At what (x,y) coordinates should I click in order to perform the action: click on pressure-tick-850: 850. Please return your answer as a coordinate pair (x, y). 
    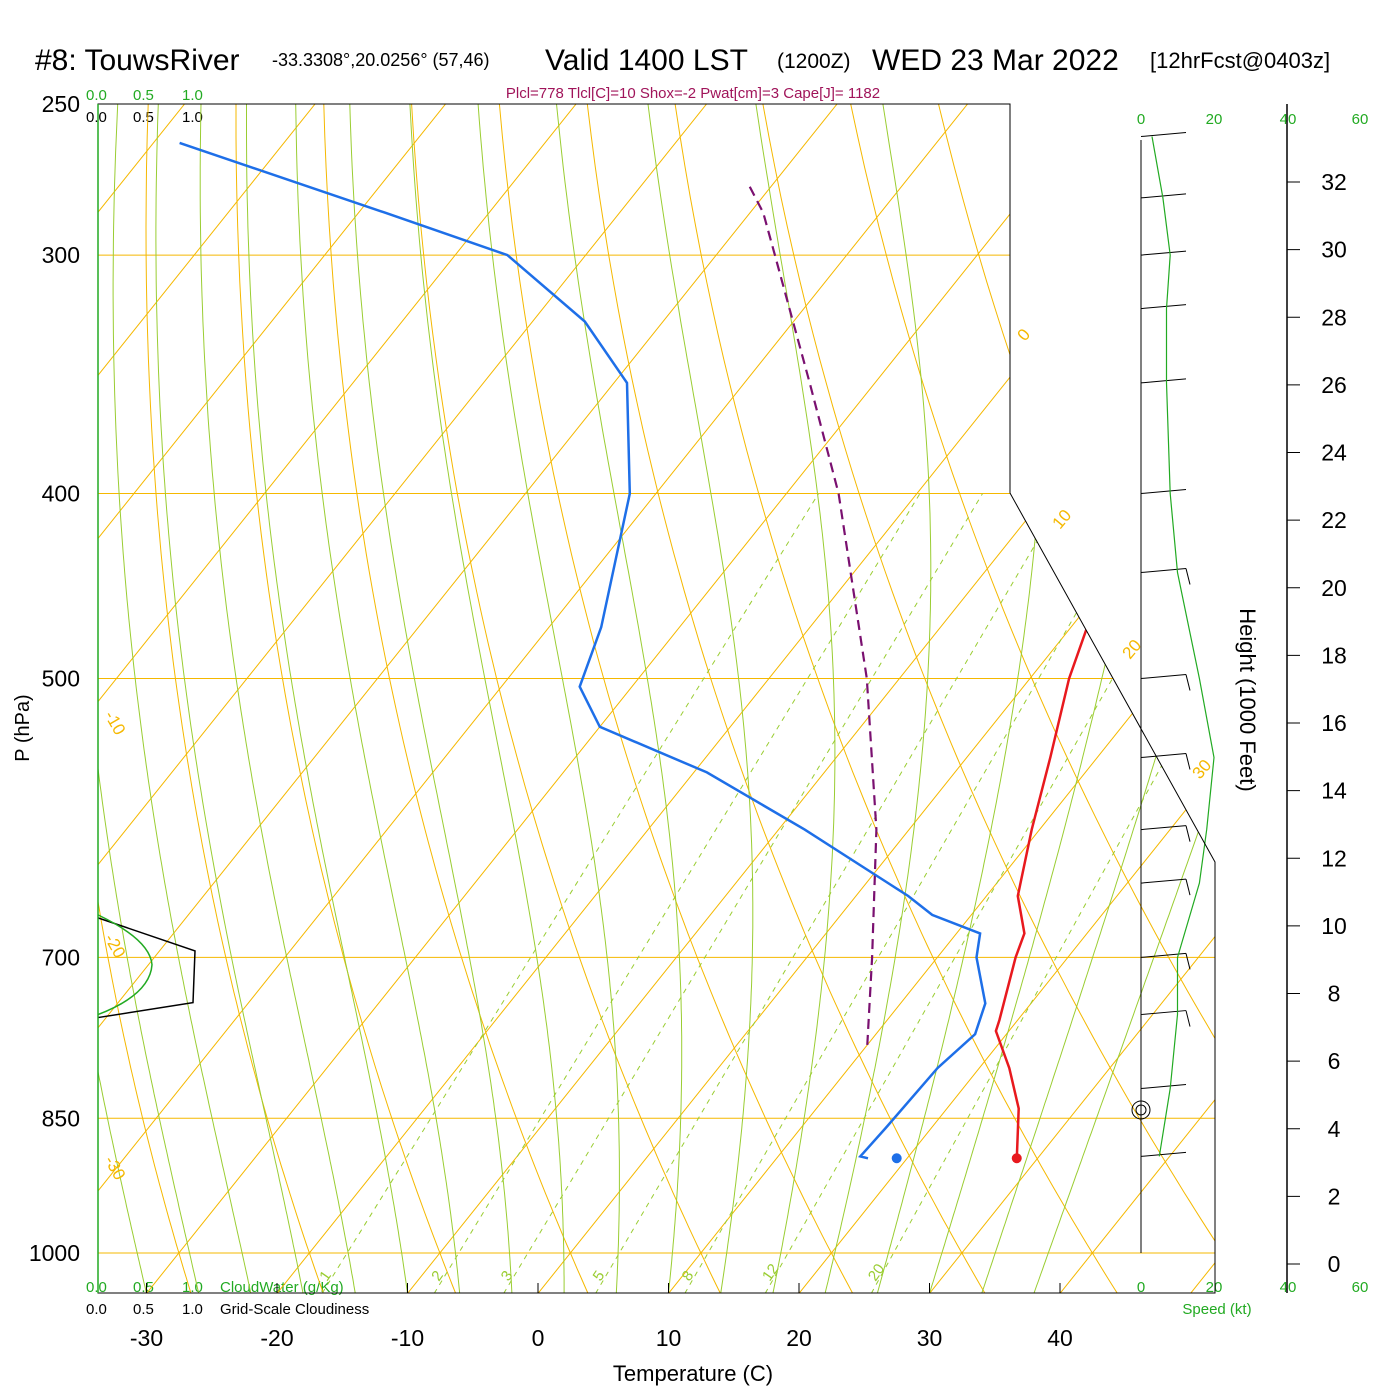
    Looking at the image, I should click on (61, 1118).